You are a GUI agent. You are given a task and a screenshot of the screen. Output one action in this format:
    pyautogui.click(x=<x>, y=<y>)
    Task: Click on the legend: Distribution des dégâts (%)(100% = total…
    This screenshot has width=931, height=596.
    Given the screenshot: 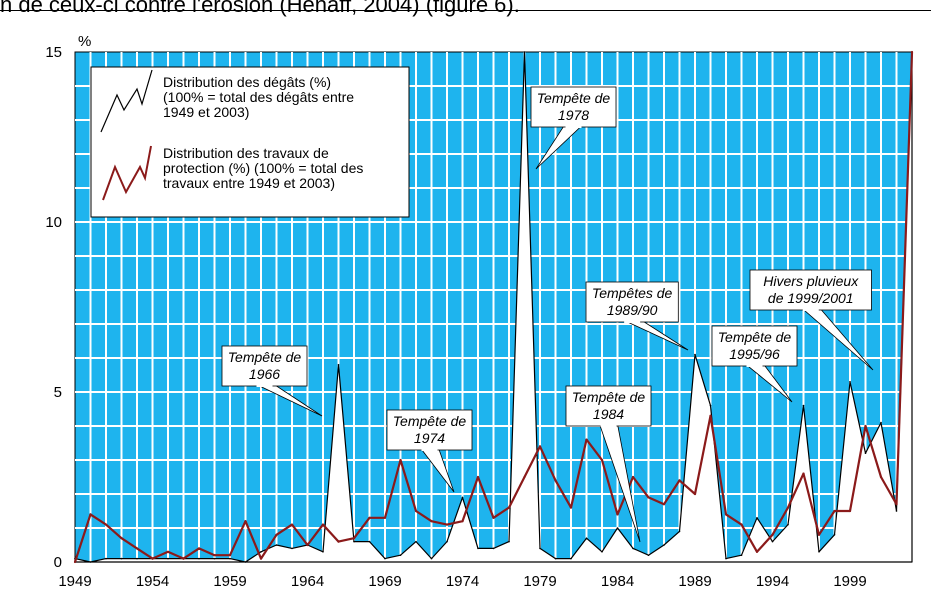 What is the action you would take?
    pyautogui.click(x=250, y=142)
    